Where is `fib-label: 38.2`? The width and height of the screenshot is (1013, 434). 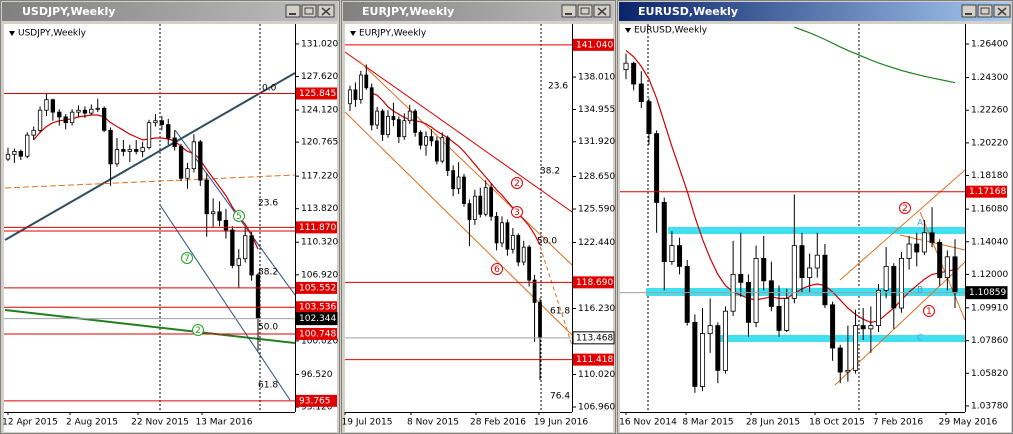
fib-label: 38.2 is located at coordinates (550, 172).